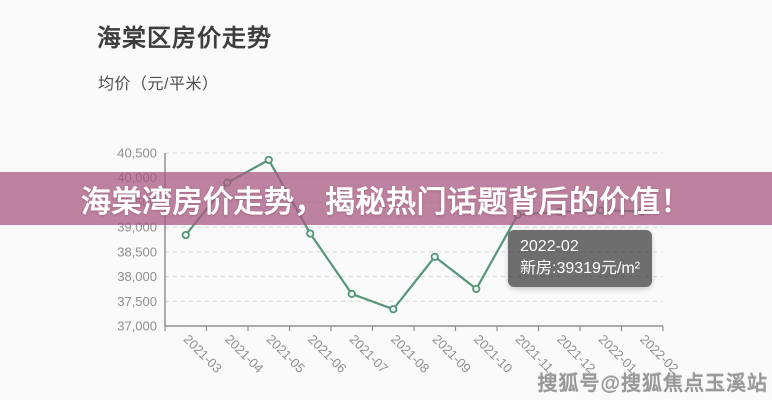  I want to click on x-axis-label: 2021-10, so click(493, 354).